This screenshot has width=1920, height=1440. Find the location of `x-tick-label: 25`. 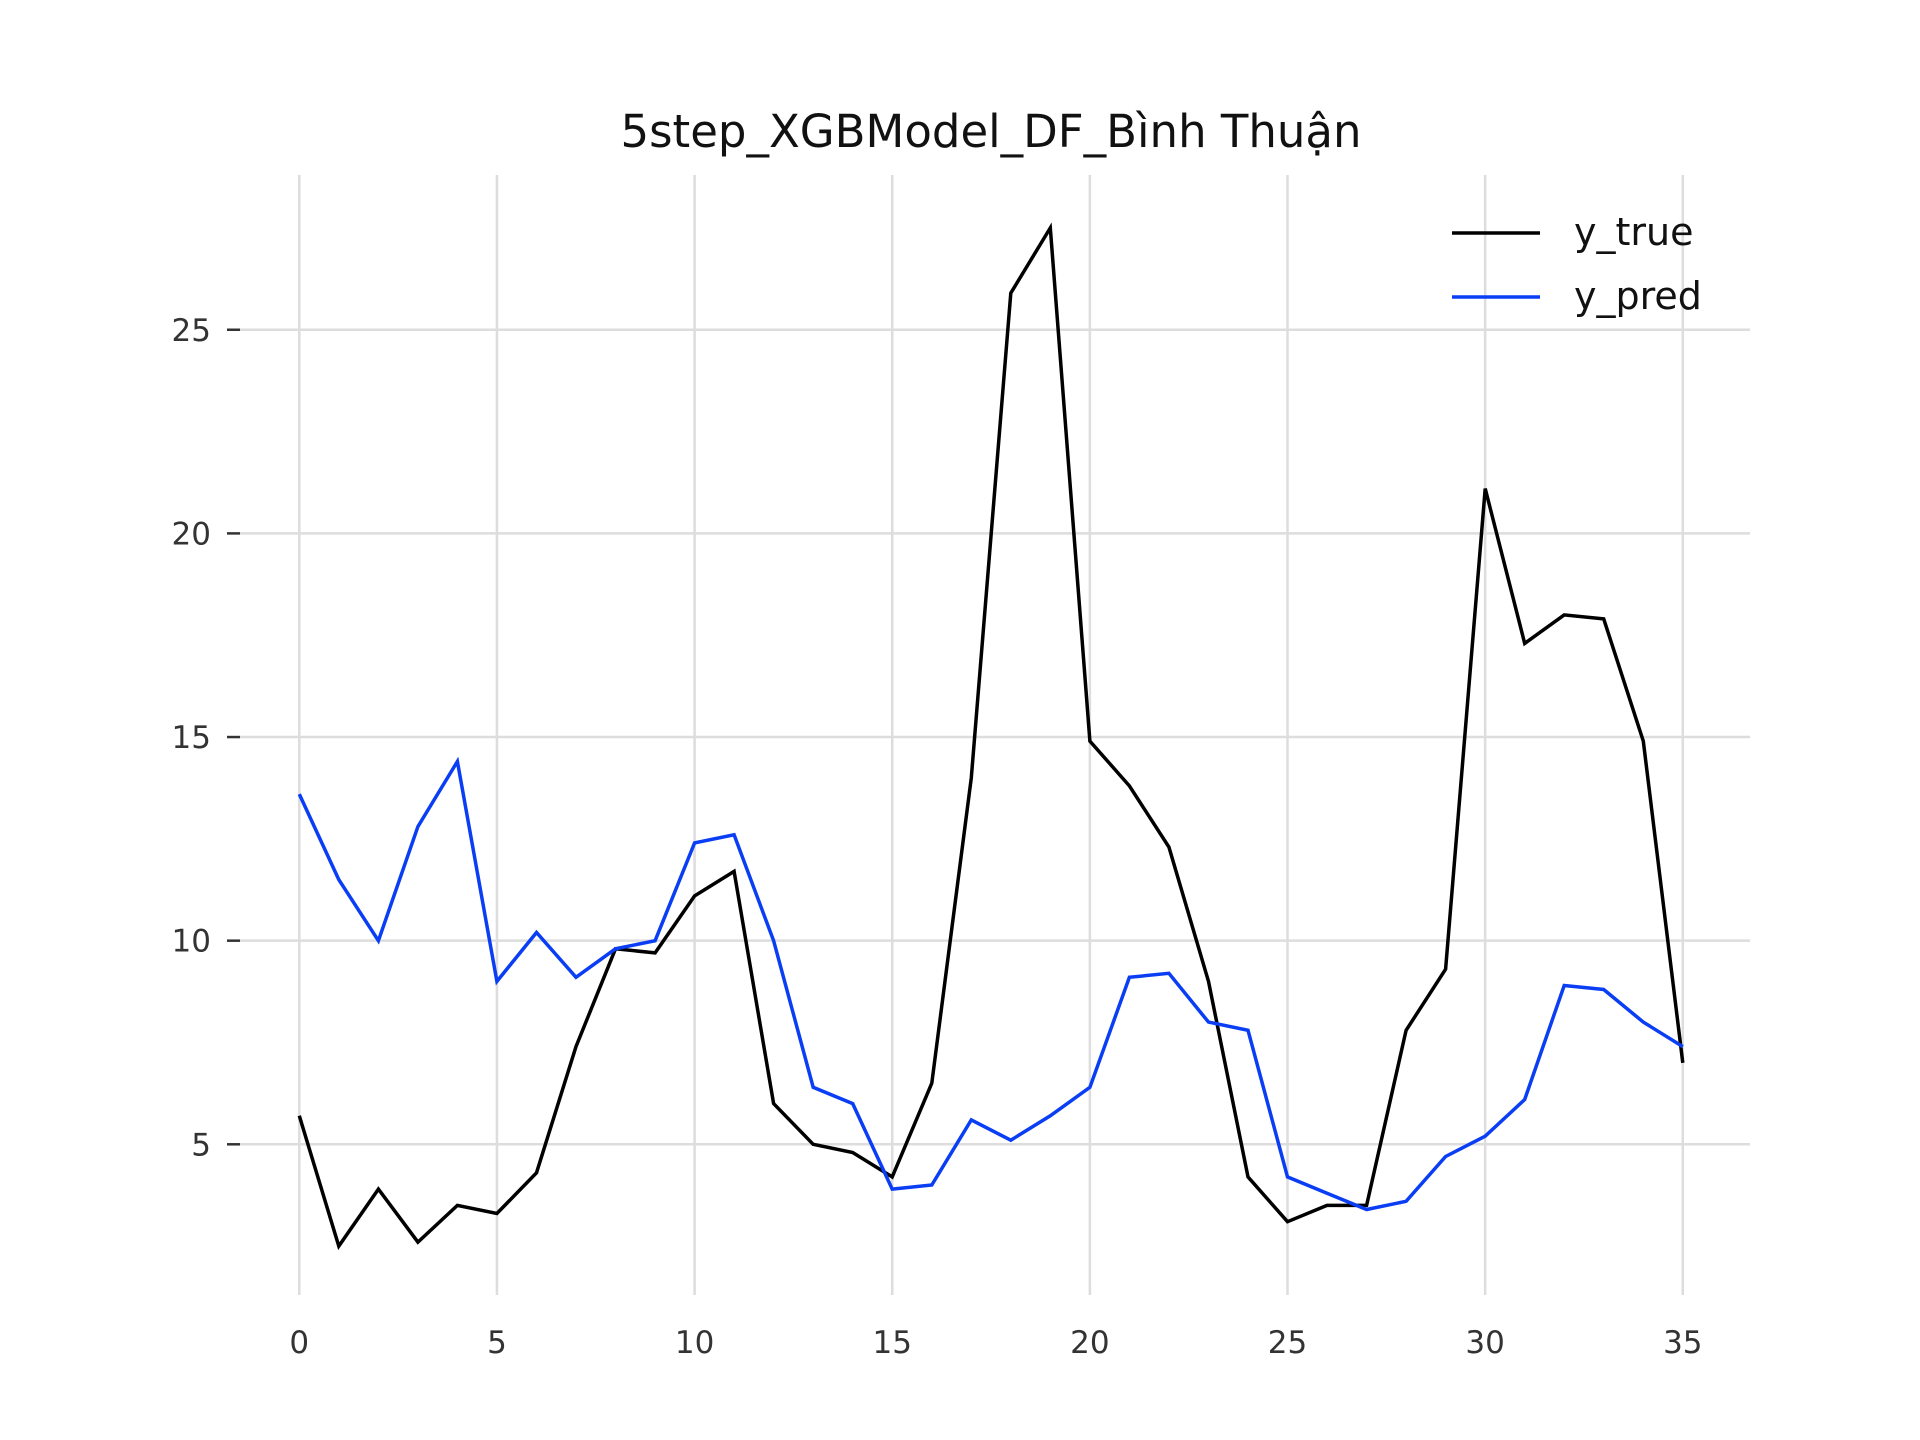

x-tick-label: 25 is located at coordinates (1287, 1343).